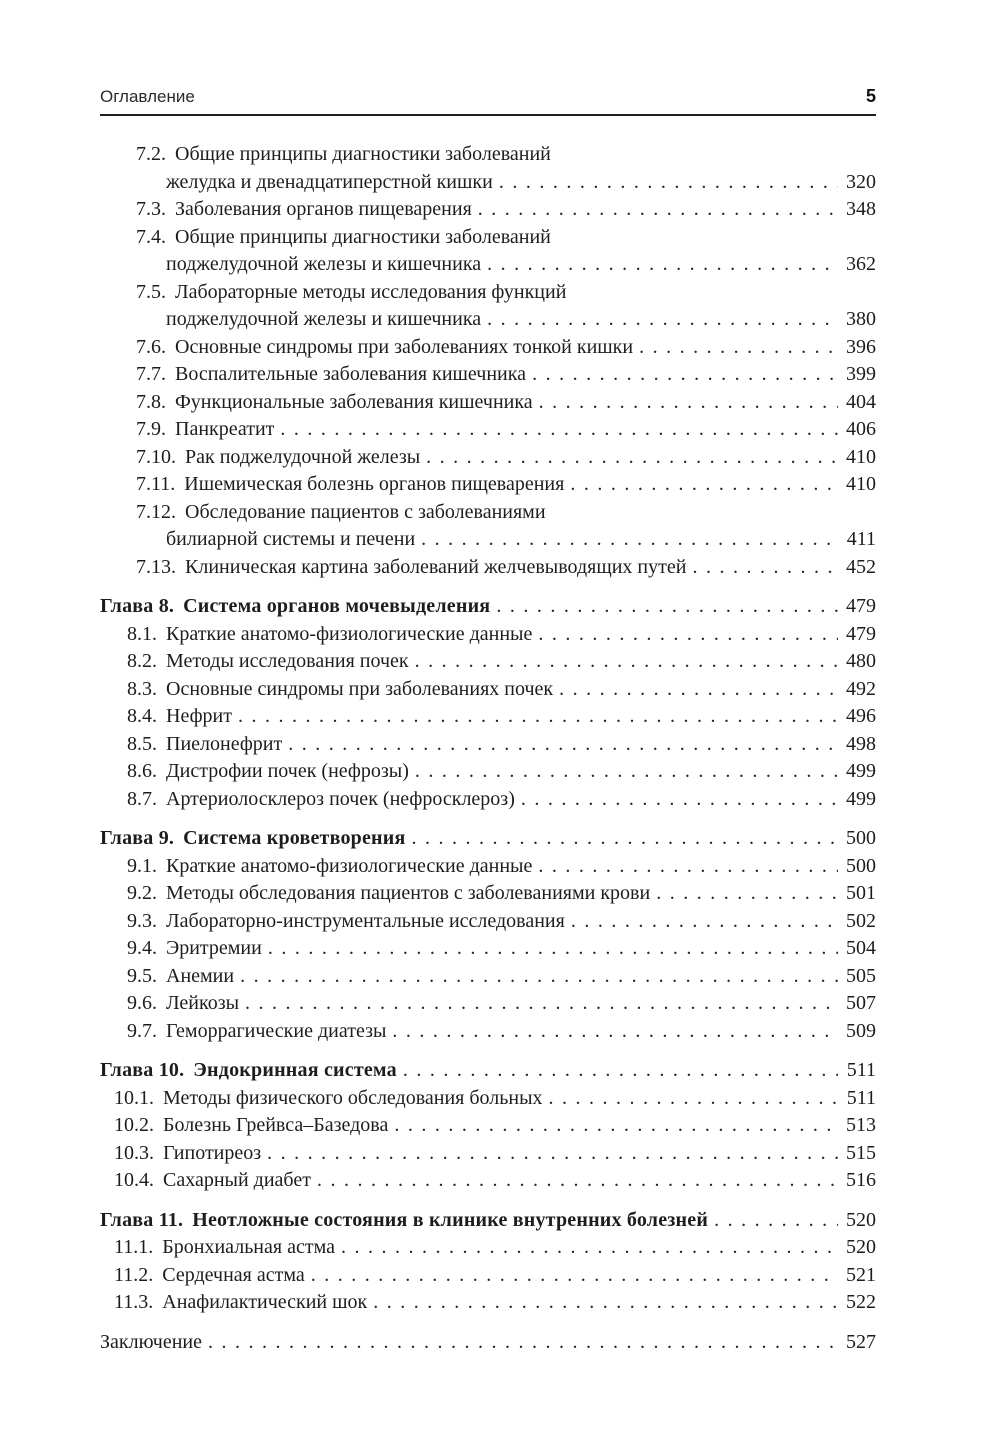  Describe the element at coordinates (142, 688) in the screenshot. I see `entry-number: 8.3.` at that location.